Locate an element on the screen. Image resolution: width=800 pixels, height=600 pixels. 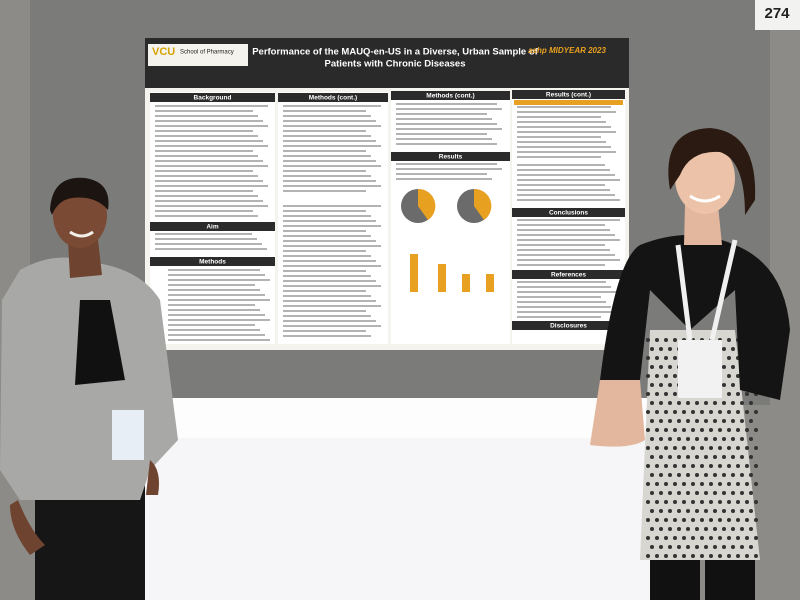
top is located at coordinates (100, 342).